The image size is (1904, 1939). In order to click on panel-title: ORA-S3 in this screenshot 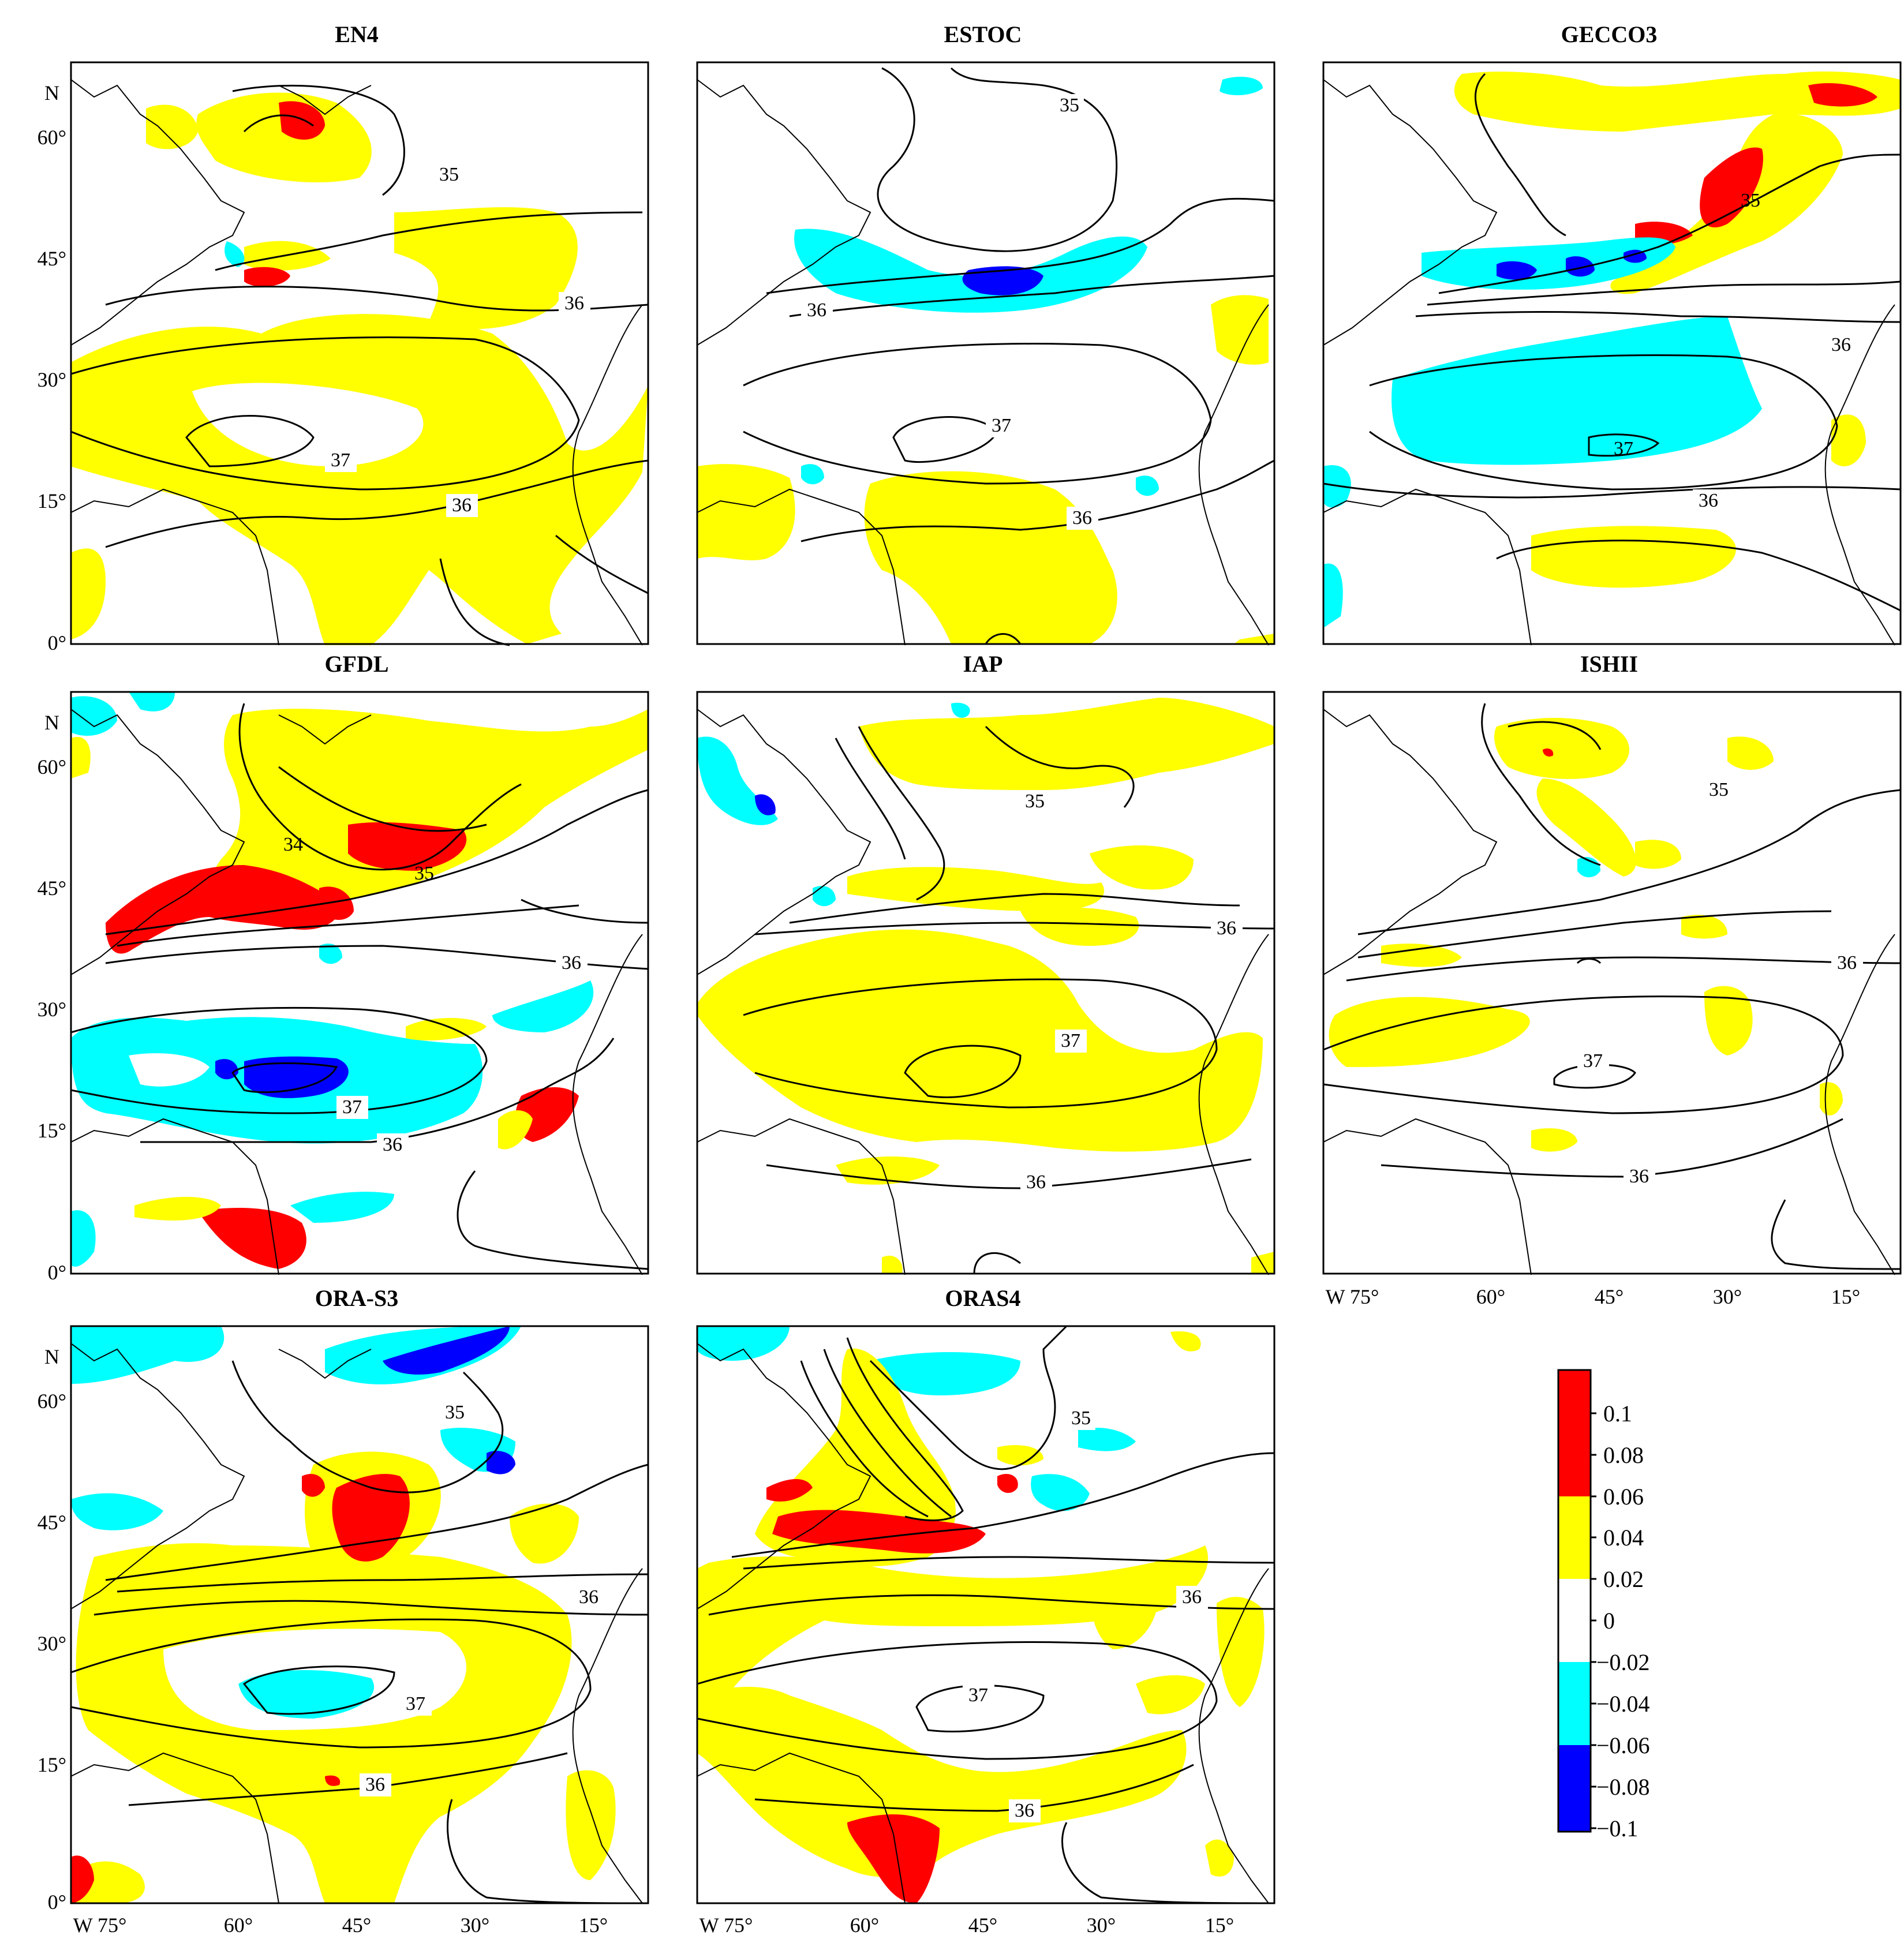, I will do `click(357, 1298)`.